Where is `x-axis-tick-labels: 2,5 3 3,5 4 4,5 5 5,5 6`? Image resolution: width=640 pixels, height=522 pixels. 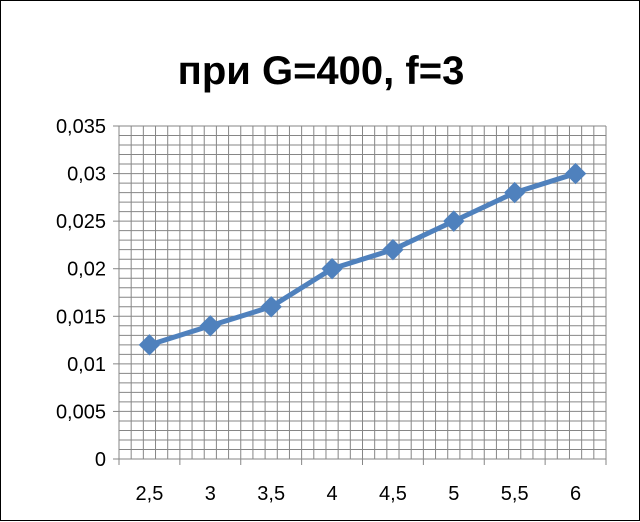 x-axis-tick-labels: 2,5 3 3,5 4 4,5 5 5,5 6 is located at coordinates (359, 494).